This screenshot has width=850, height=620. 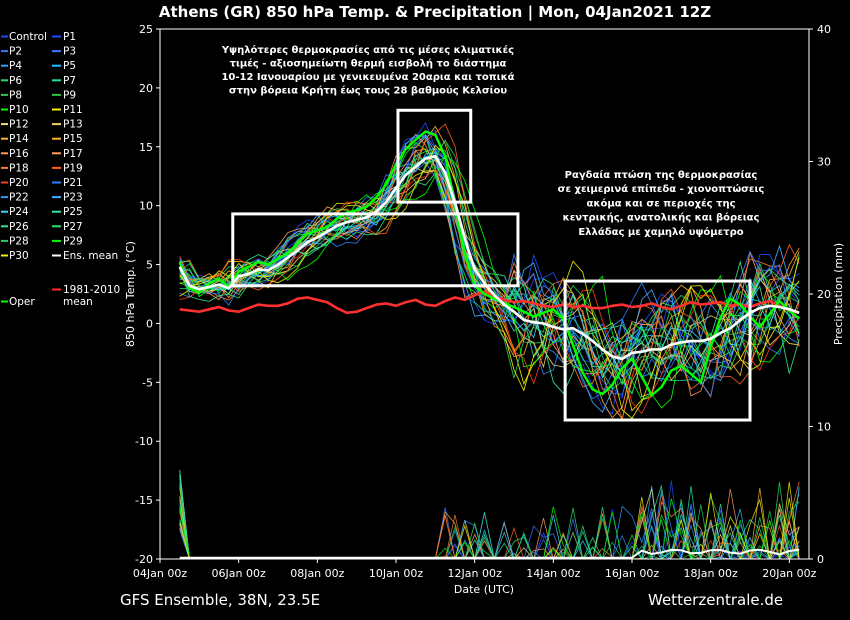 What do you see at coordinates (15, 95) in the screenshot?
I see `legend-label: P8` at bounding box center [15, 95].